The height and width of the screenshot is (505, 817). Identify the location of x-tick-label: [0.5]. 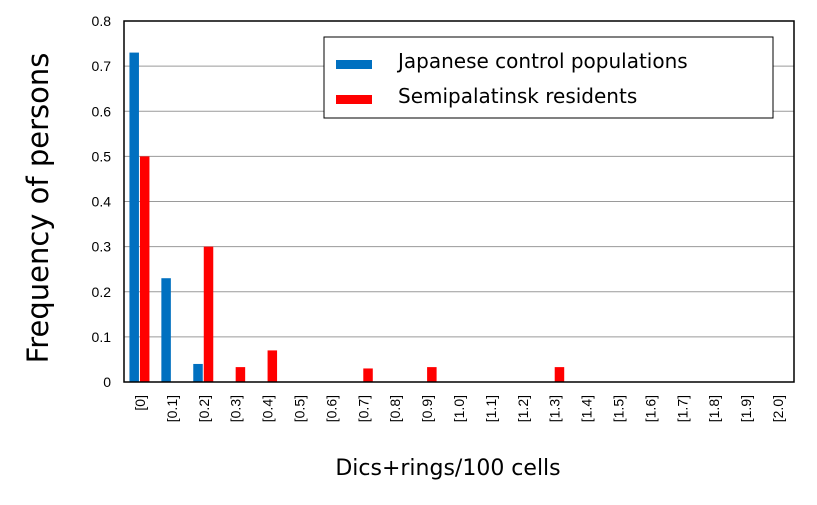
(299, 408).